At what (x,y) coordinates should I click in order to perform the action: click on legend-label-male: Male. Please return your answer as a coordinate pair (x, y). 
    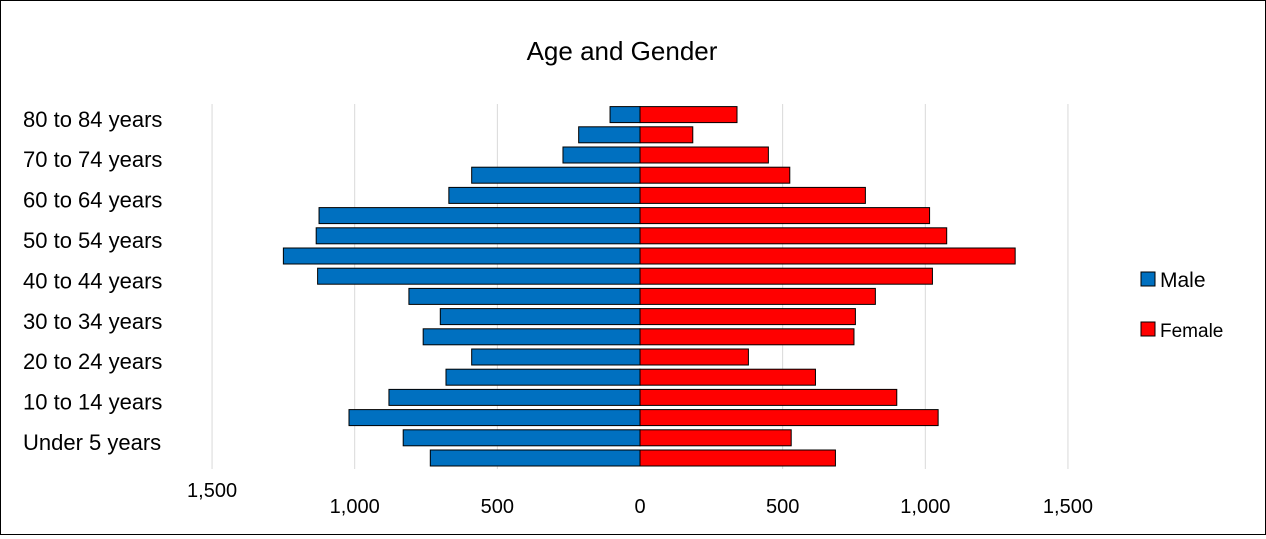
    Looking at the image, I should click on (1183, 280).